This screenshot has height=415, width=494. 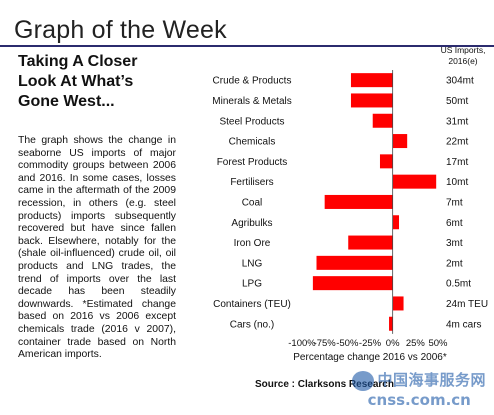 I want to click on category-label: Cars (no.), so click(x=252, y=324).